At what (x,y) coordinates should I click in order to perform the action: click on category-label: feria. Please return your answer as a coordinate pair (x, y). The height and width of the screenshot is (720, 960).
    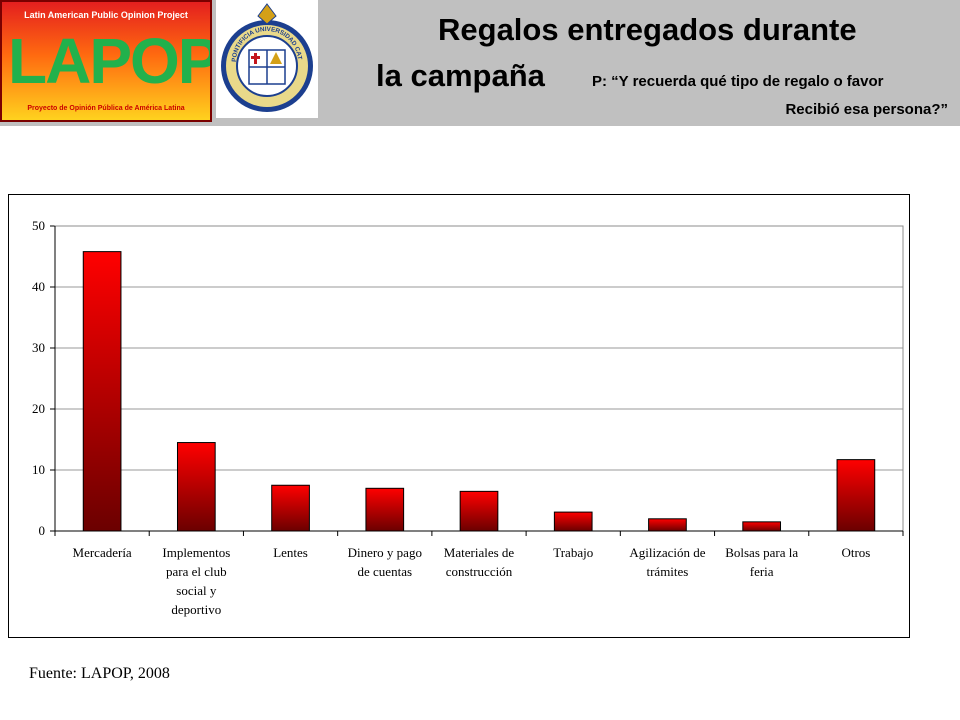
    Looking at the image, I should click on (762, 571).